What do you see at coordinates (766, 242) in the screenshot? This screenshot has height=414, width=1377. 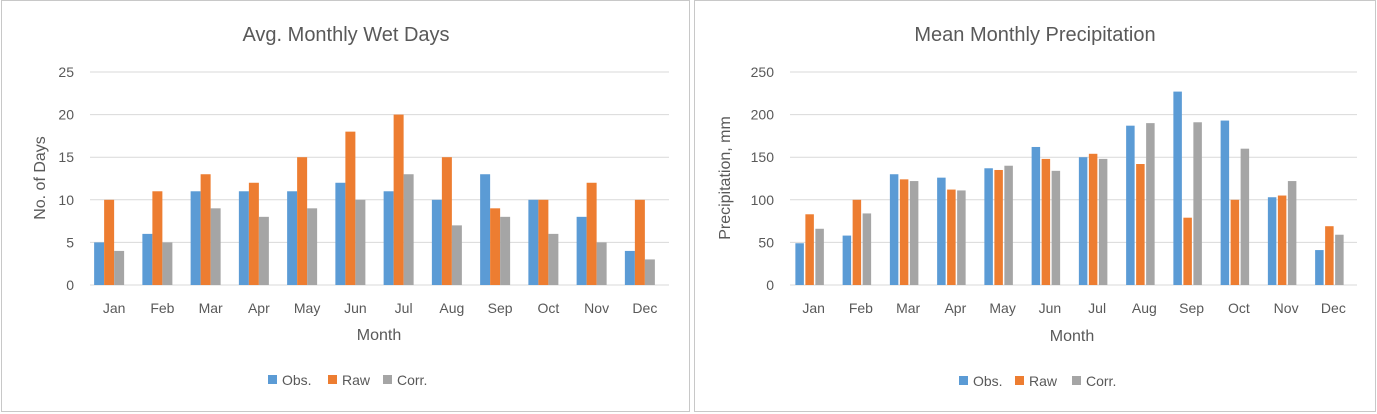 I see `y-tick-label: 50` at bounding box center [766, 242].